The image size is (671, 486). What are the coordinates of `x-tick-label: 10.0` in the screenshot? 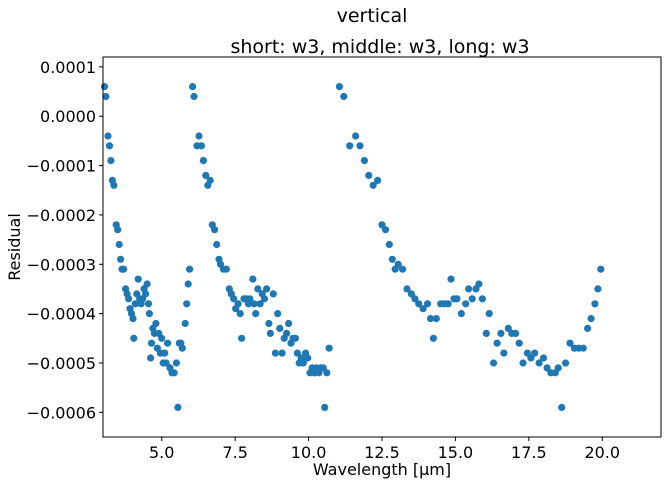 It's located at (309, 452).